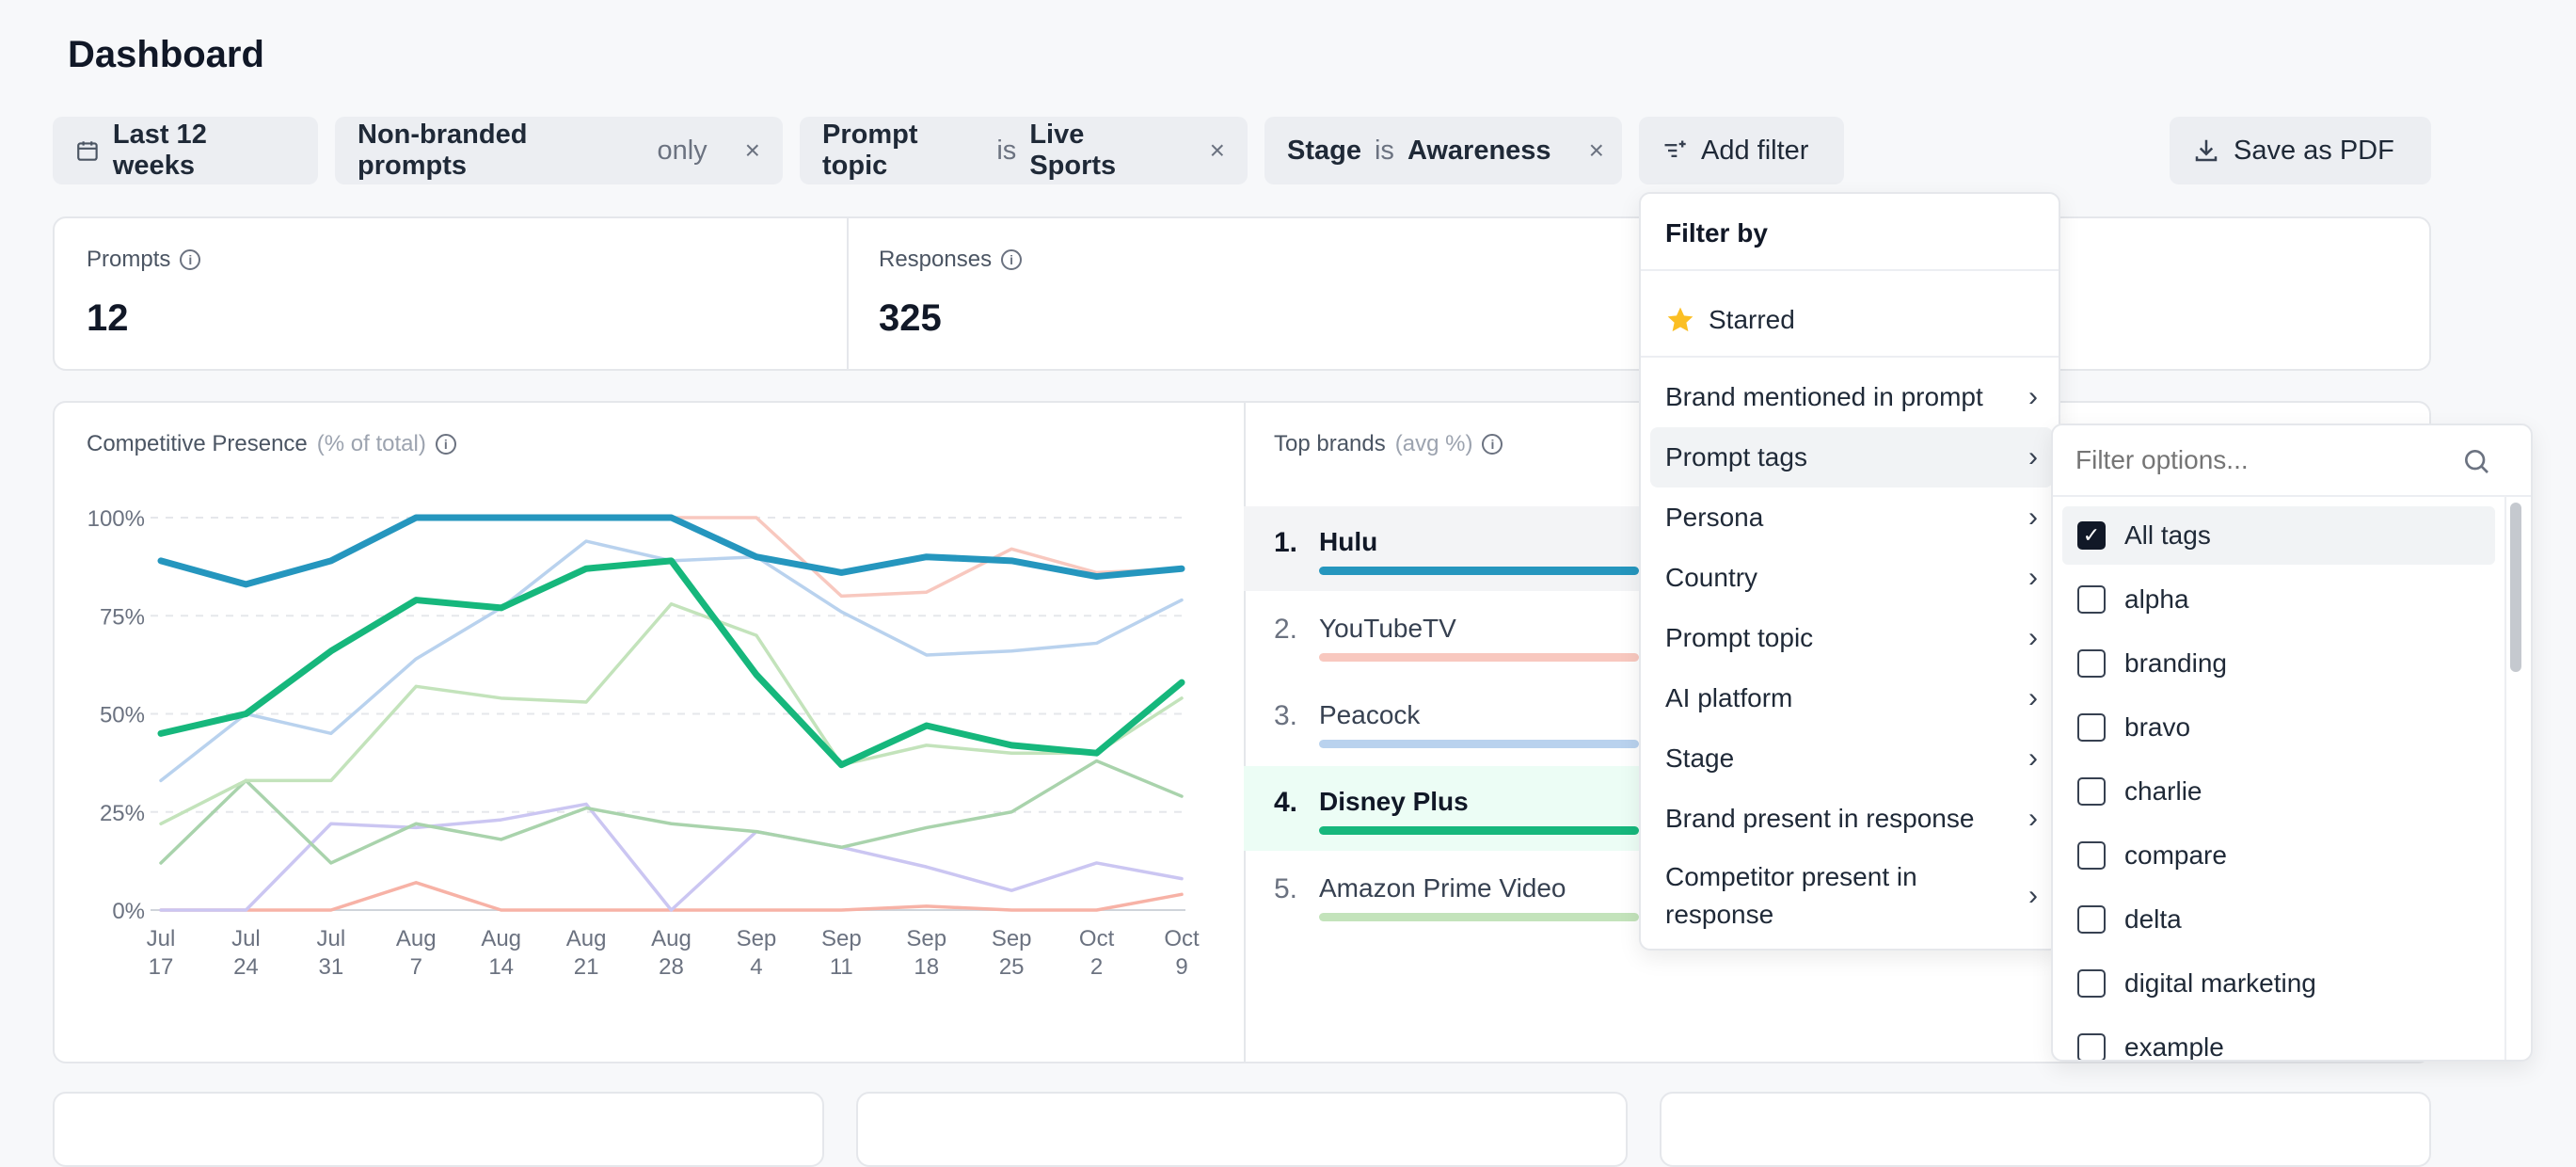 The height and width of the screenshot is (1167, 2576). What do you see at coordinates (1324, 150) in the screenshot?
I see `stage-field: Stage` at bounding box center [1324, 150].